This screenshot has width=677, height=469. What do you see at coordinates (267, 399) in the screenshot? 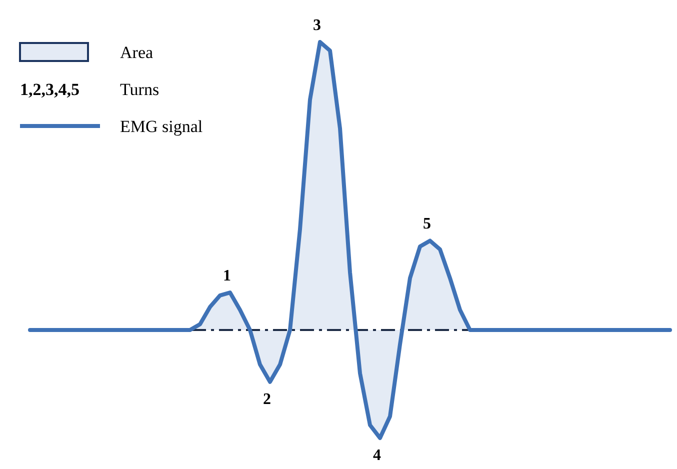
I see `annotation: 2` at bounding box center [267, 399].